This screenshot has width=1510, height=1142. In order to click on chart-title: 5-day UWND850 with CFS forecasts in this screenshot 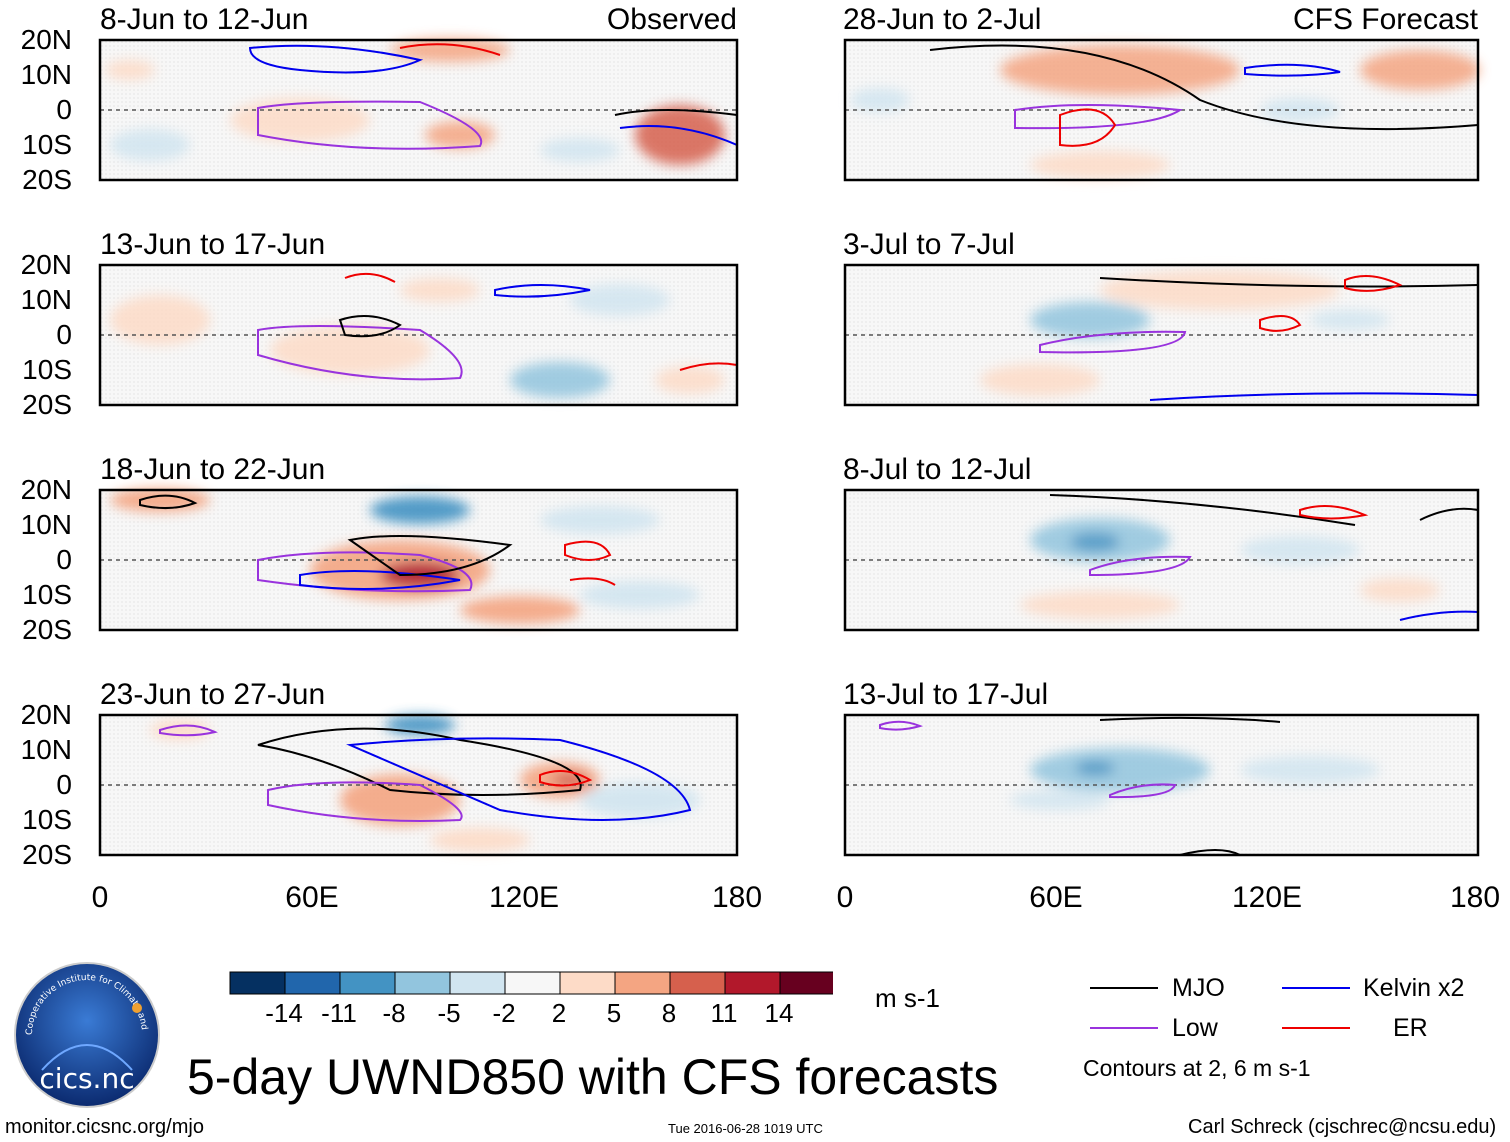, I will do `click(593, 1077)`.